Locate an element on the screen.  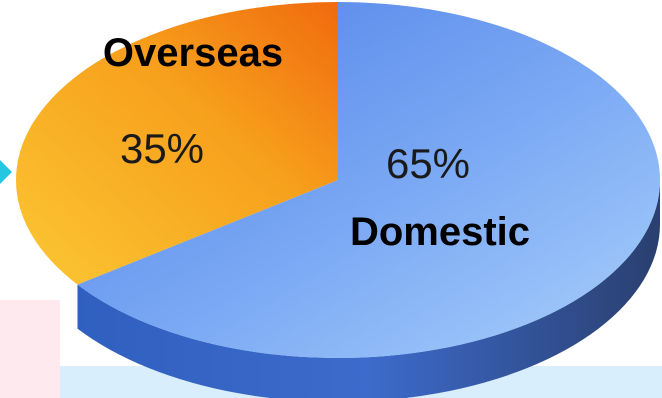
label-domestic: Domestic is located at coordinates (440, 232).